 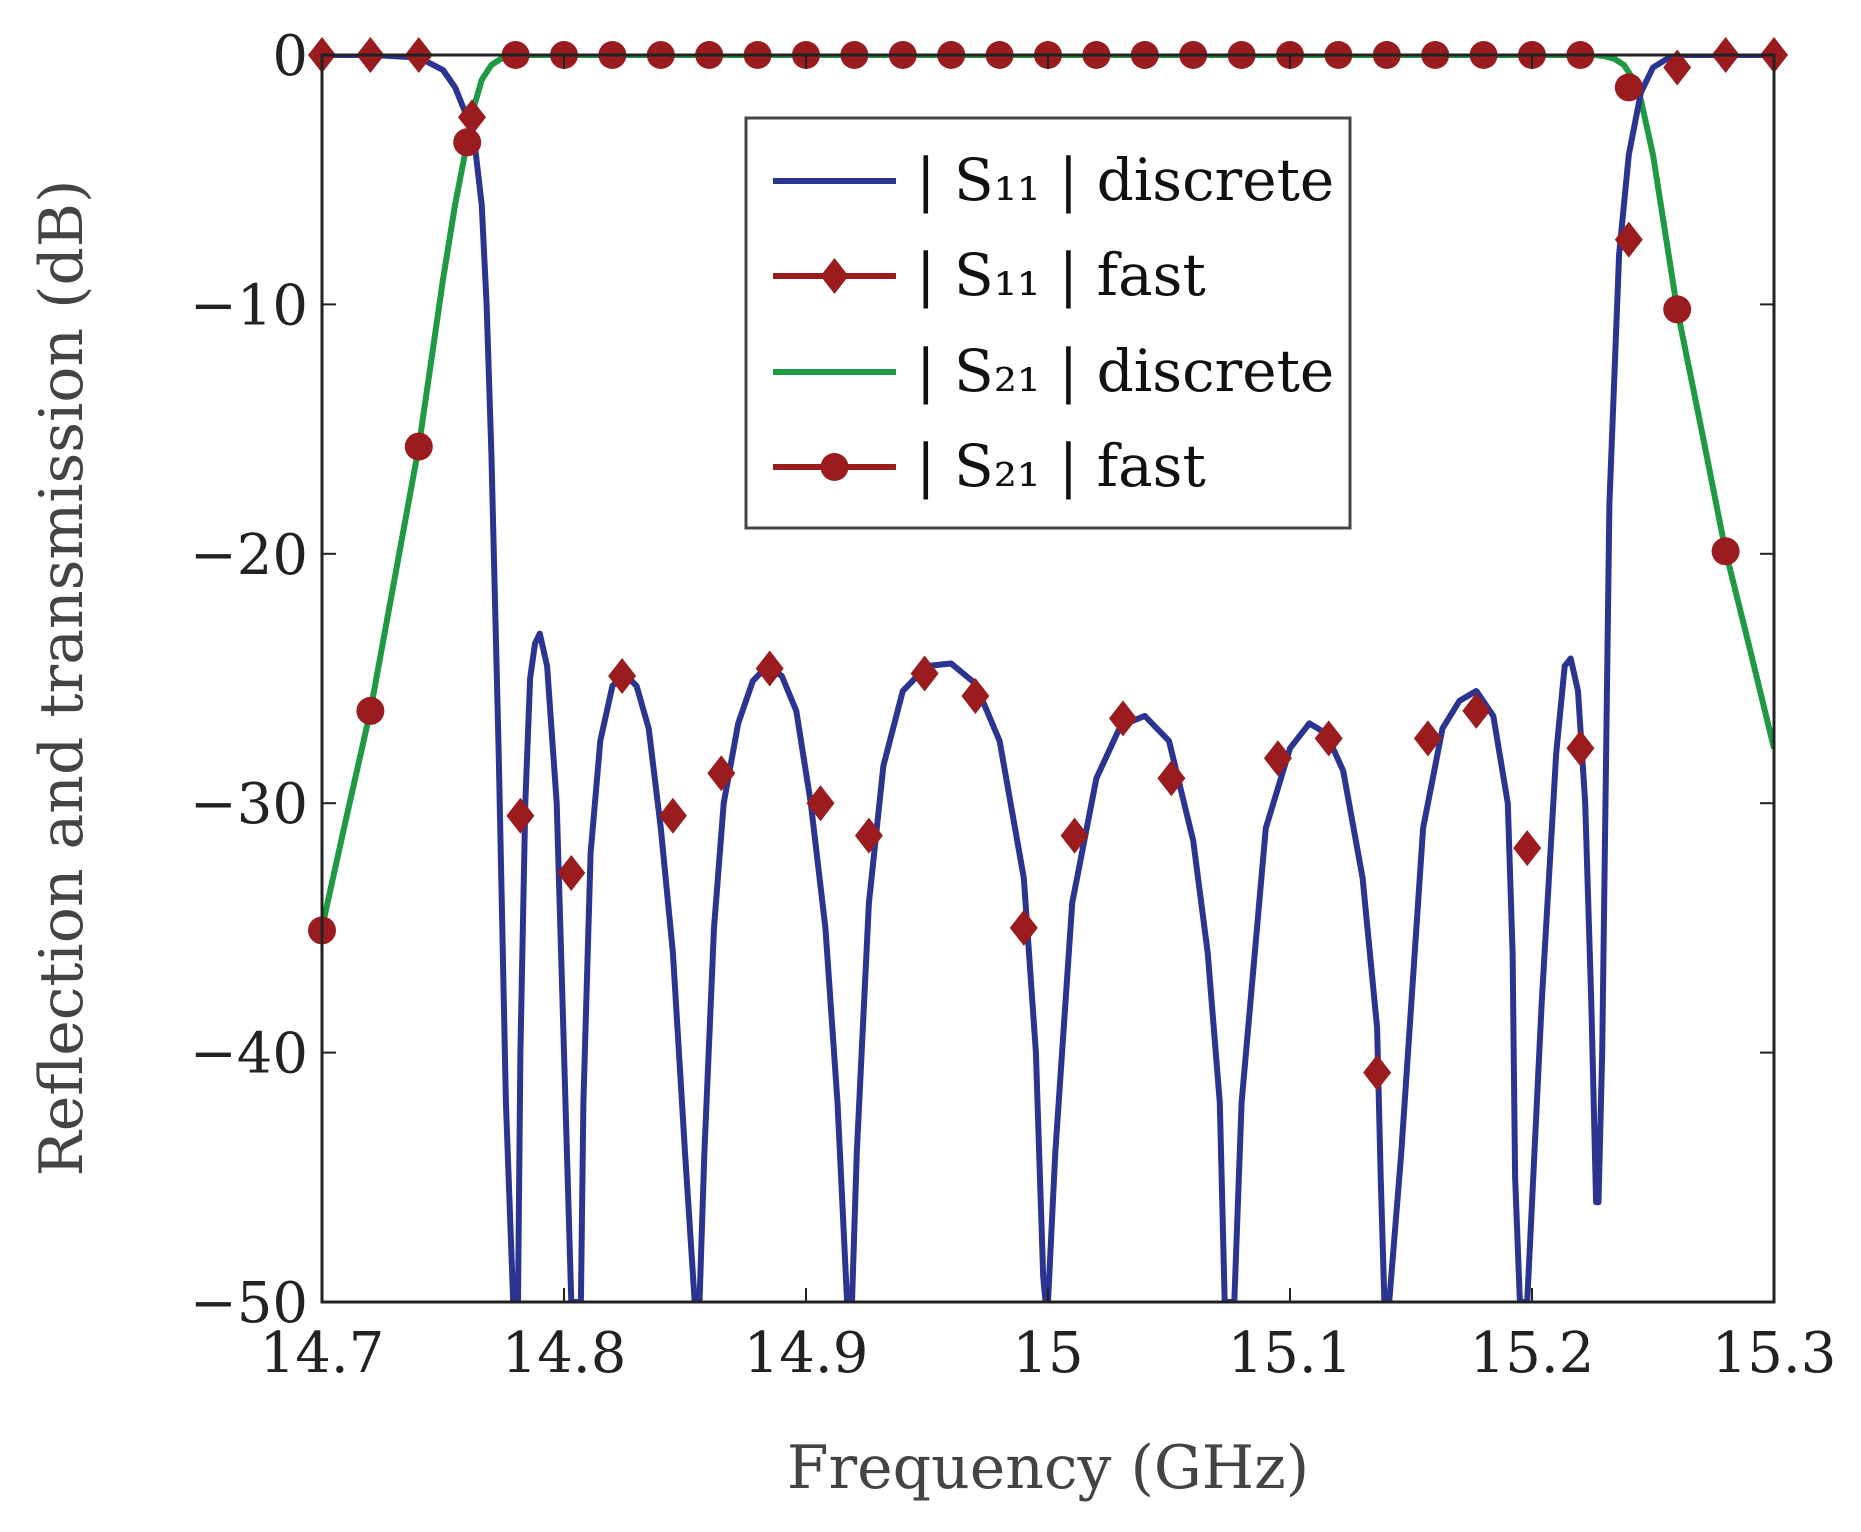 I want to click on legend-entry-s11-discrete: | S₁₁ | discrete, so click(x=1053, y=180).